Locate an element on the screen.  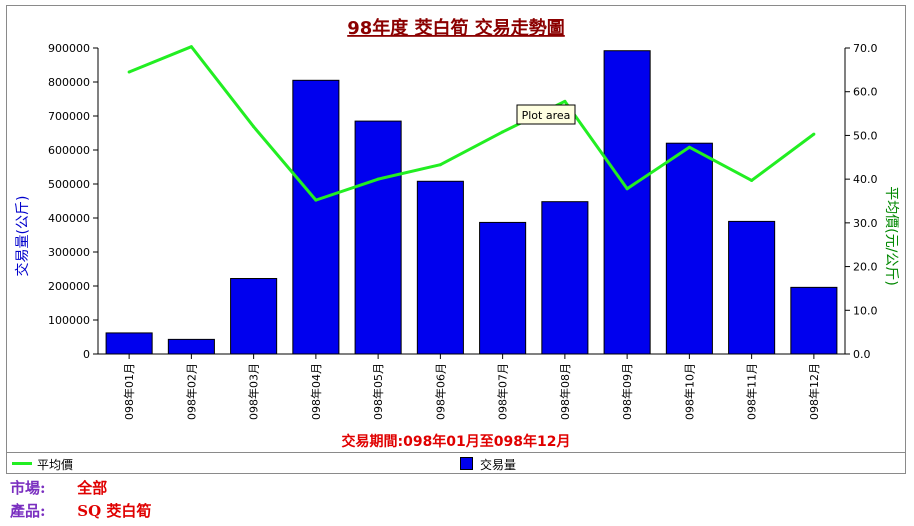
market-row: 市場: 全部 is located at coordinates (58, 487).